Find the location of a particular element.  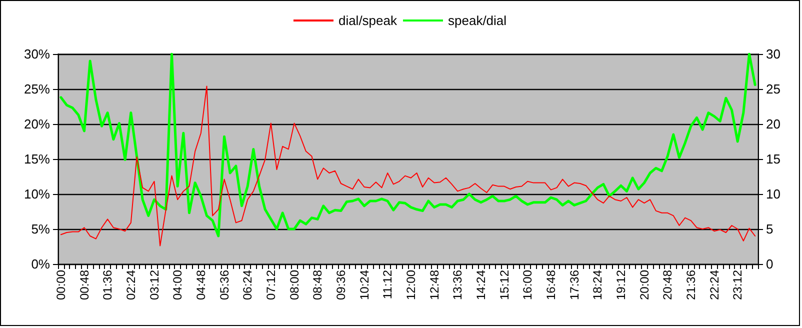

y2-tick-label: 20 is located at coordinates (773, 124).